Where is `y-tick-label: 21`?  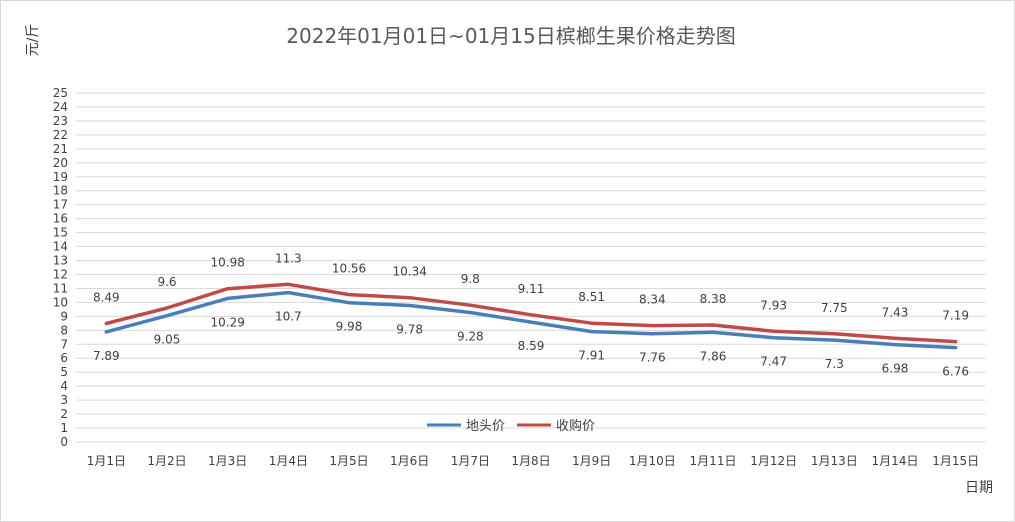
y-tick-label: 21 is located at coordinates (60, 149).